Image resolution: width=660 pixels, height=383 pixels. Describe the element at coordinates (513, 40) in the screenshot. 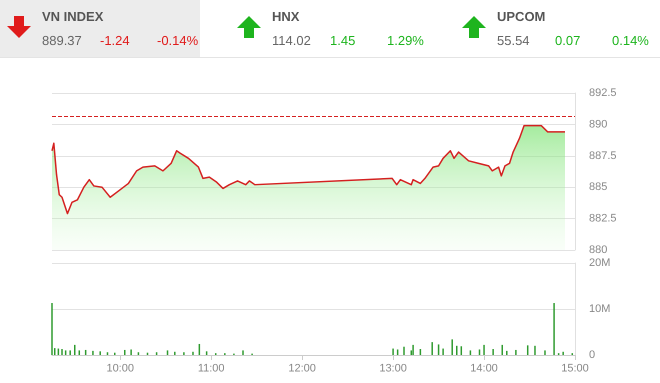

I see `text: 55.54` at that location.